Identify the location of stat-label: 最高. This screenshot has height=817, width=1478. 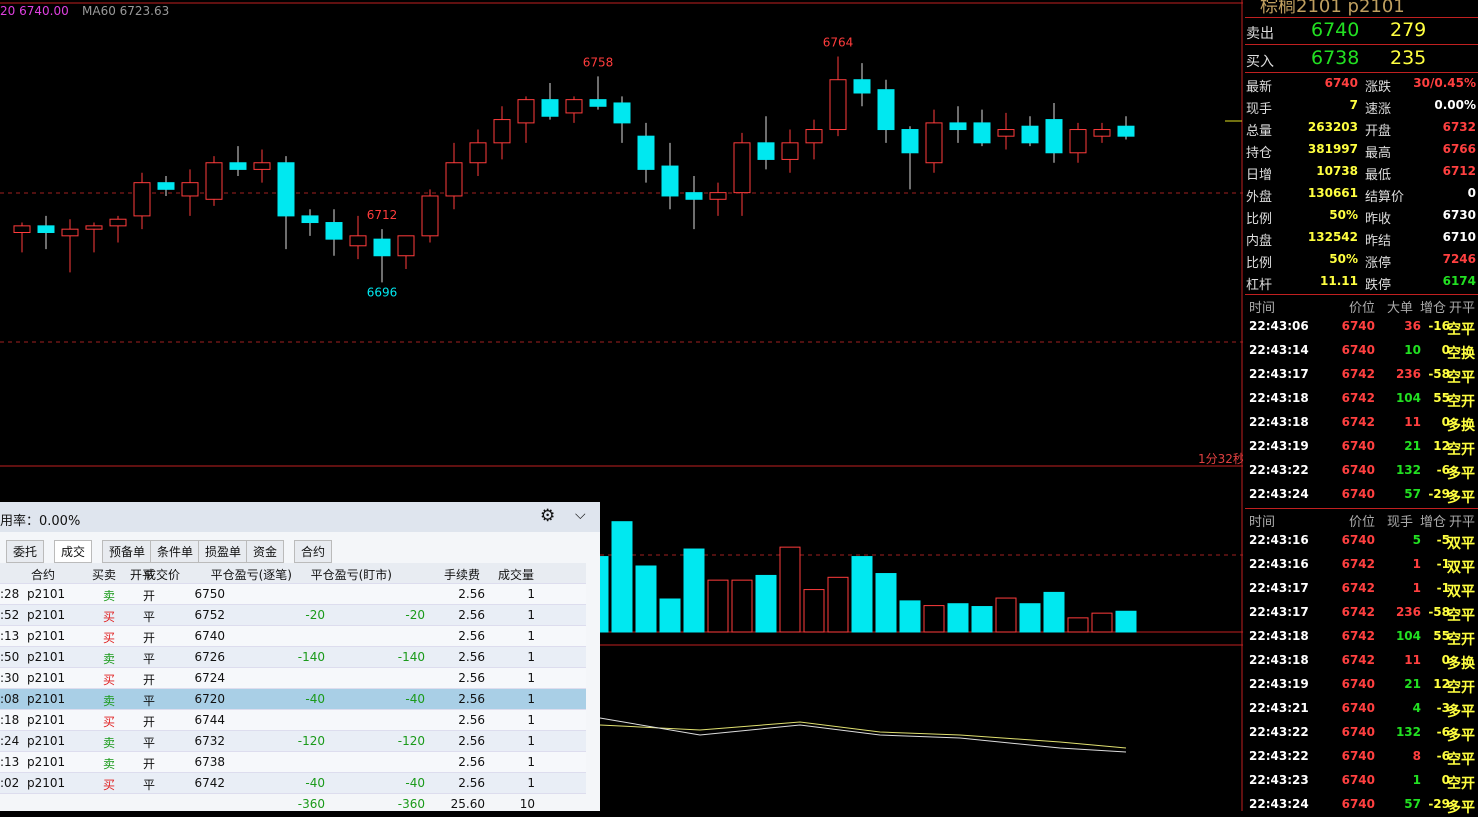
(1378, 153).